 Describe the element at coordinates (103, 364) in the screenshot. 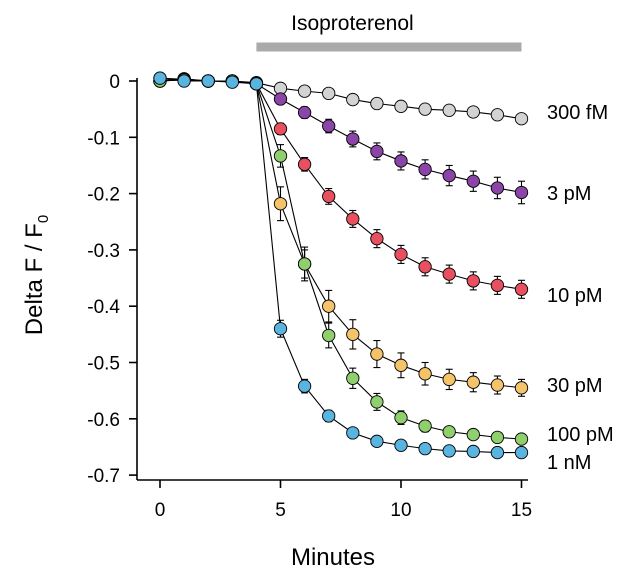

I see `y-tick-label: -0.5` at that location.